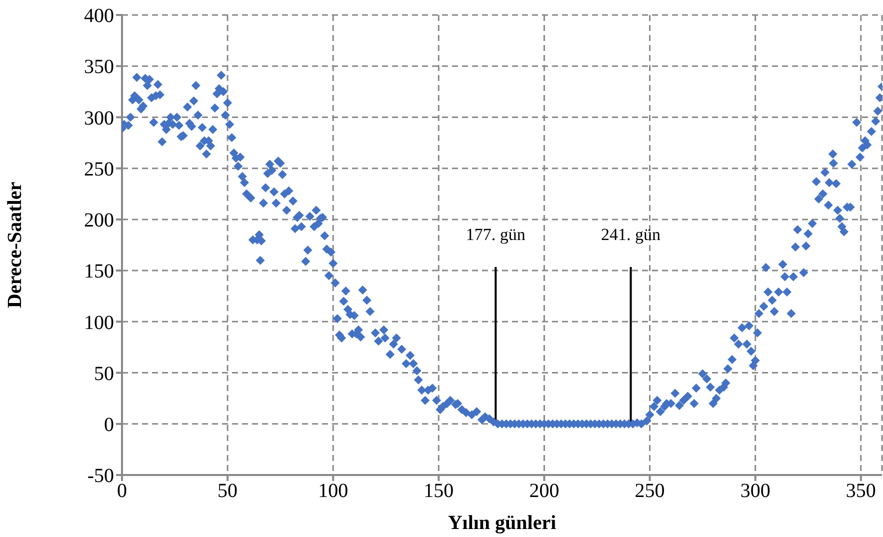  Describe the element at coordinates (755, 491) in the screenshot. I see `x-tick-label: 300` at that location.